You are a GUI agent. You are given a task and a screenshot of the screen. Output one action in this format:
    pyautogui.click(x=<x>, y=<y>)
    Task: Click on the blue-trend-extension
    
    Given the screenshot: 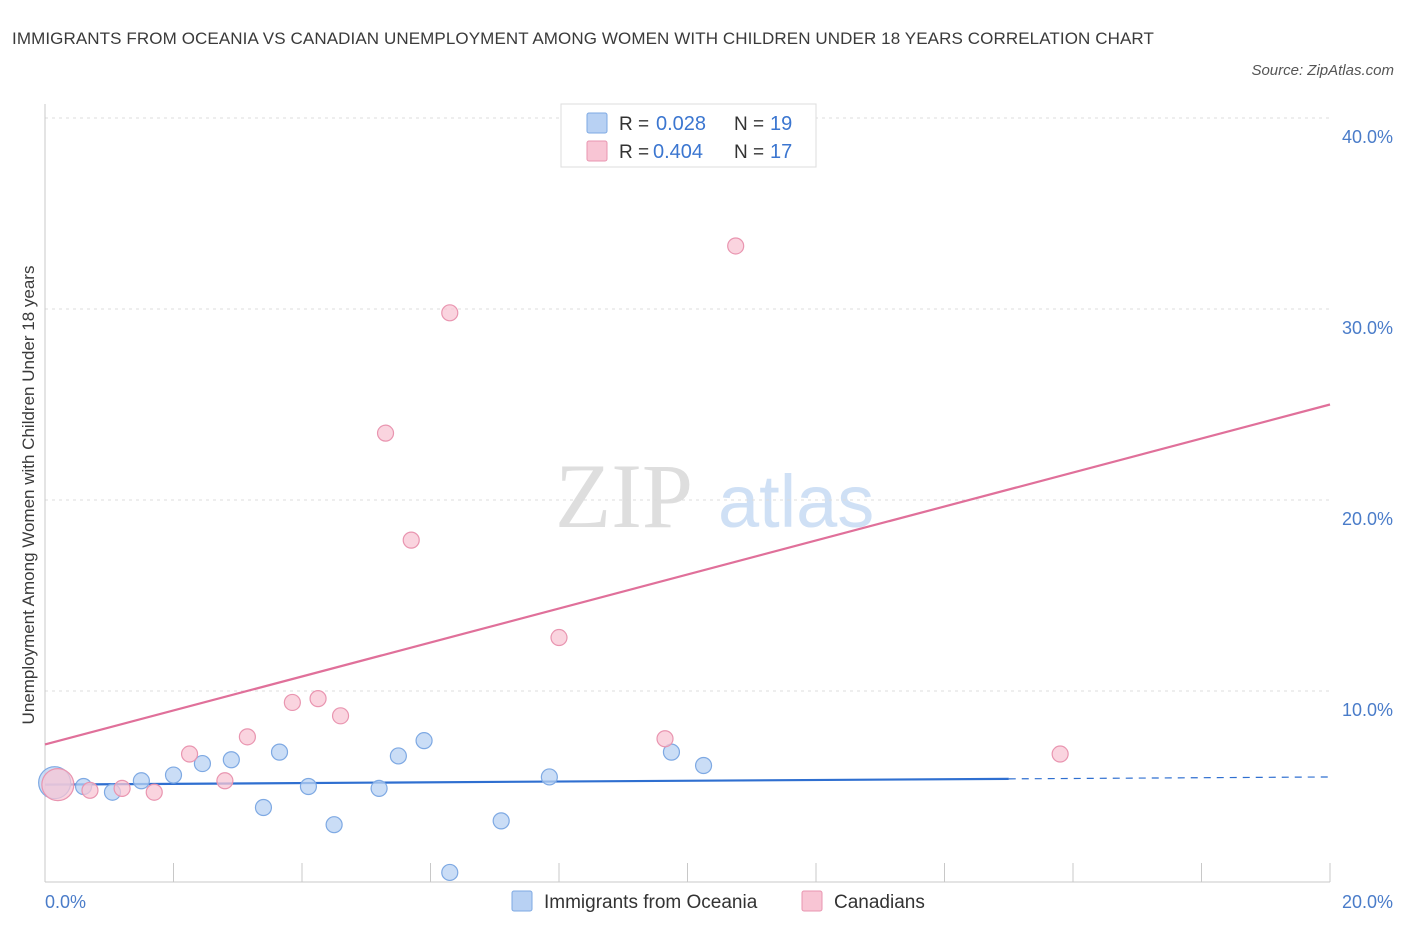 What is the action you would take?
    pyautogui.click(x=1169, y=778)
    